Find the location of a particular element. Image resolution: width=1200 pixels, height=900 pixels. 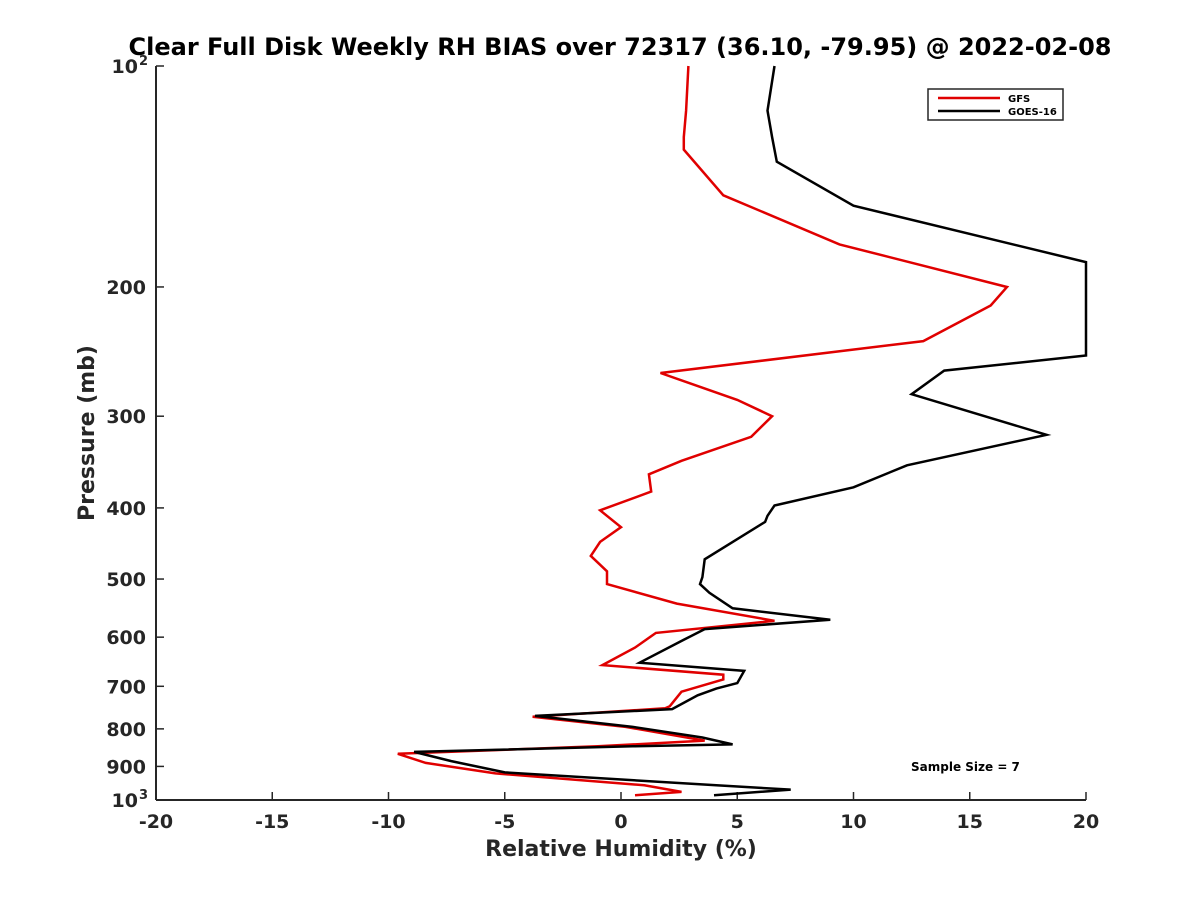

y-tick-exponent: 3 is located at coordinates (143, 795).